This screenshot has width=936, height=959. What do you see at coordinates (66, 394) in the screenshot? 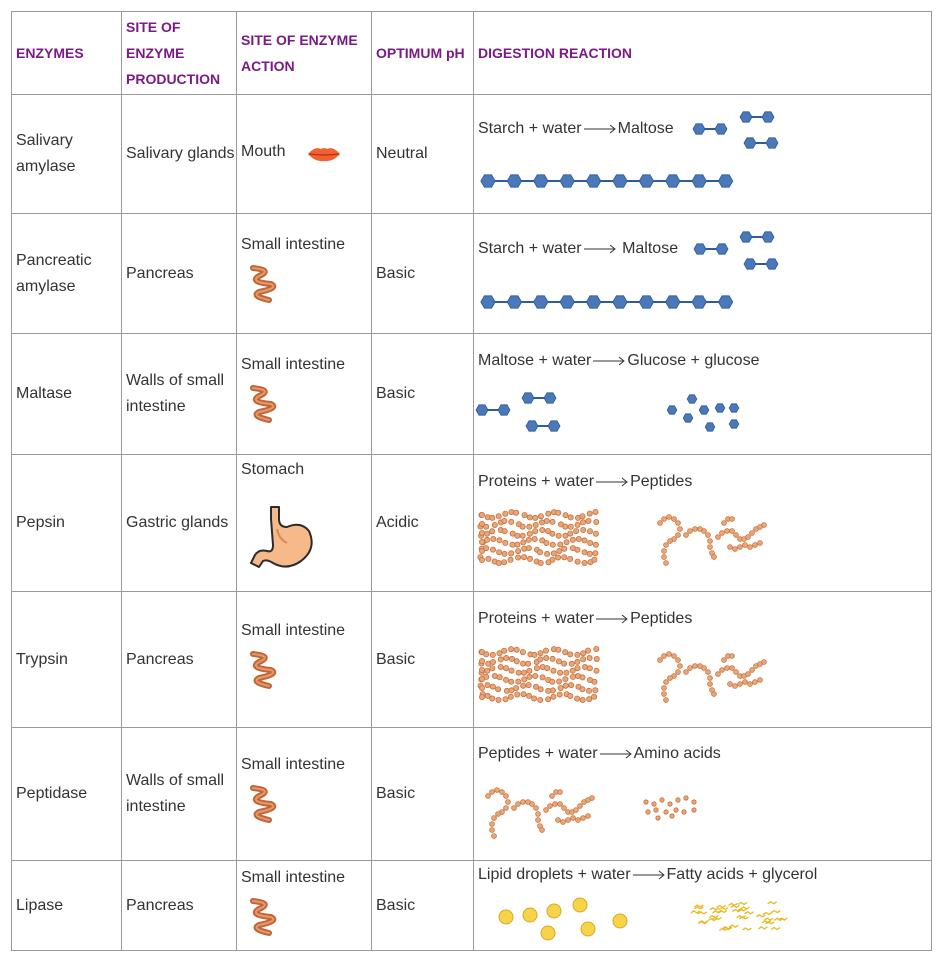
I see `enzyme-cell: Maltase` at bounding box center [66, 394].